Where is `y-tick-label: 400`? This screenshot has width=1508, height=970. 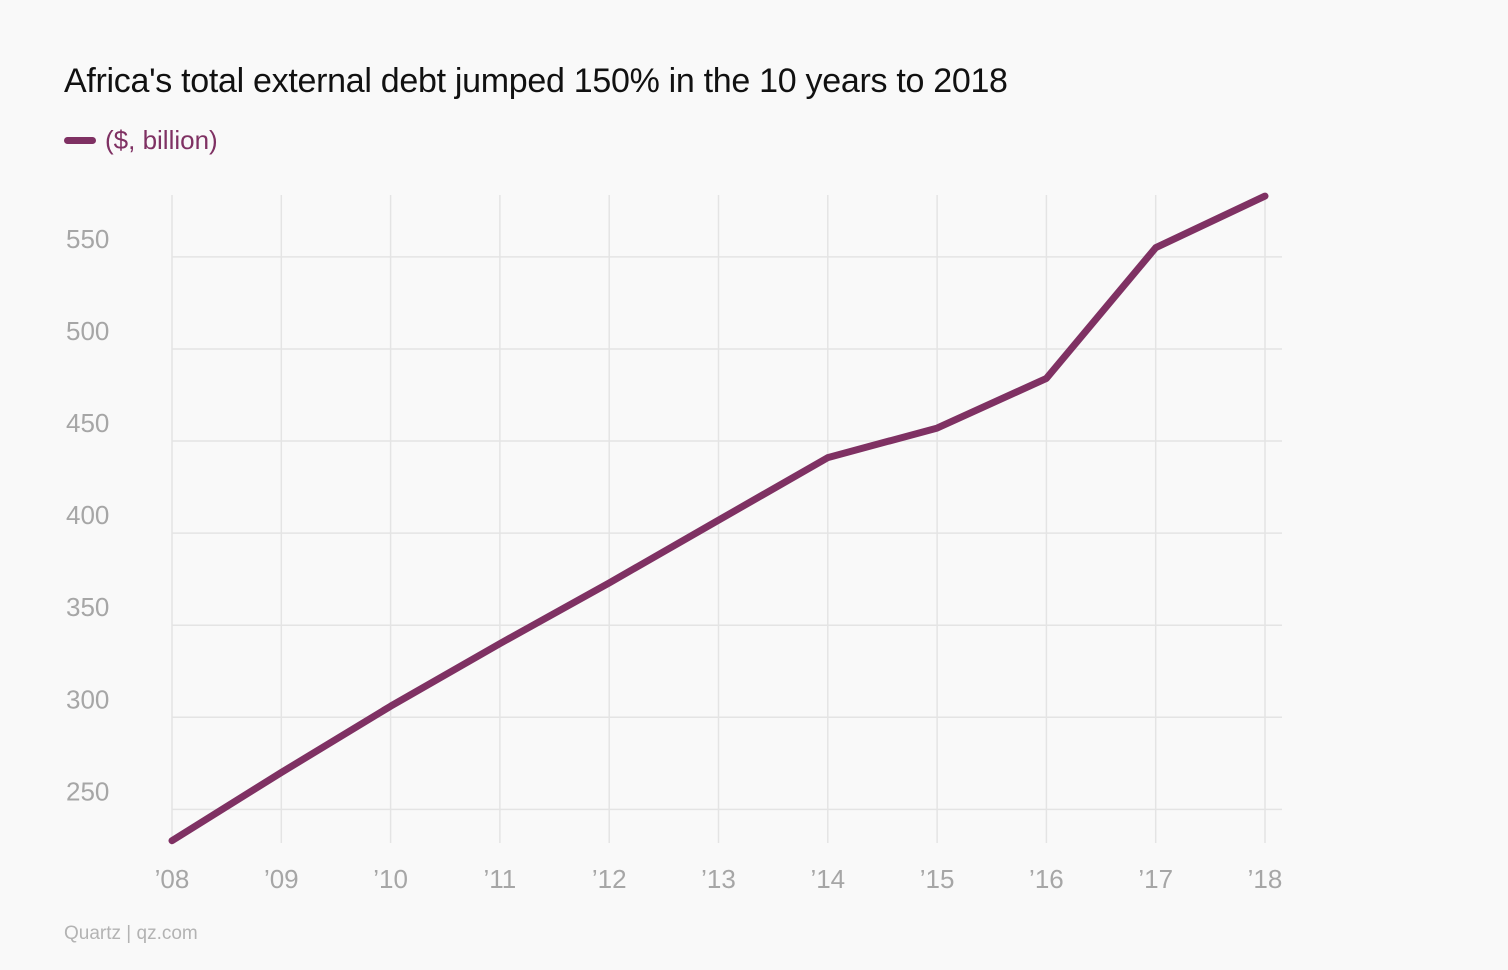
y-tick-label: 400 is located at coordinates (87, 515).